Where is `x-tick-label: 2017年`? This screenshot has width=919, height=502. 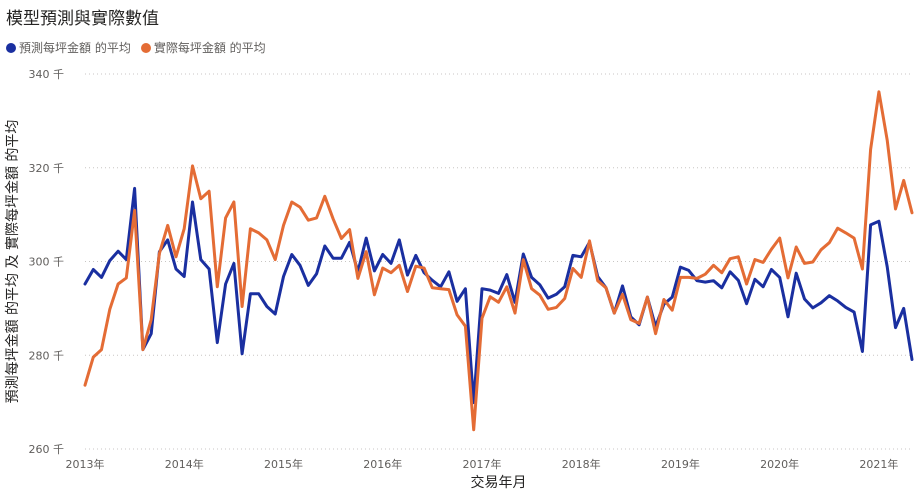 x-tick-label: 2017年 is located at coordinates (481, 464).